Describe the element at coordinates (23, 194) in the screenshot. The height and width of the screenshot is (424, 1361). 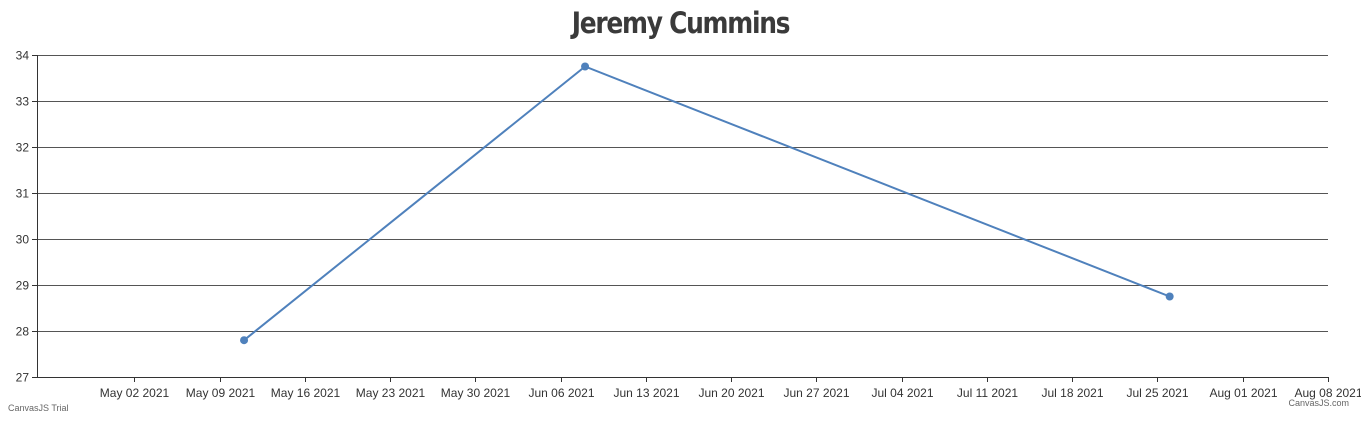
I see `y-tick-label: 31` at that location.